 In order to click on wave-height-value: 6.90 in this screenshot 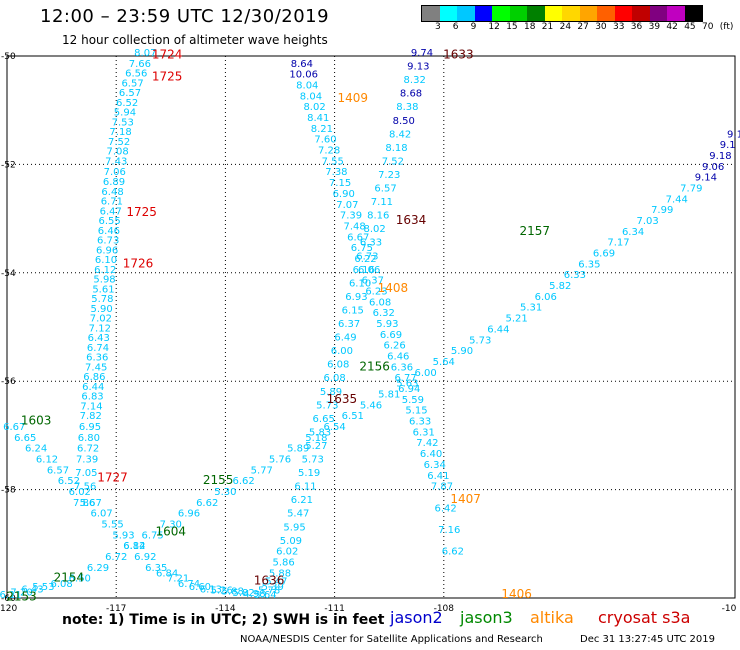, I will do `click(344, 194)`.